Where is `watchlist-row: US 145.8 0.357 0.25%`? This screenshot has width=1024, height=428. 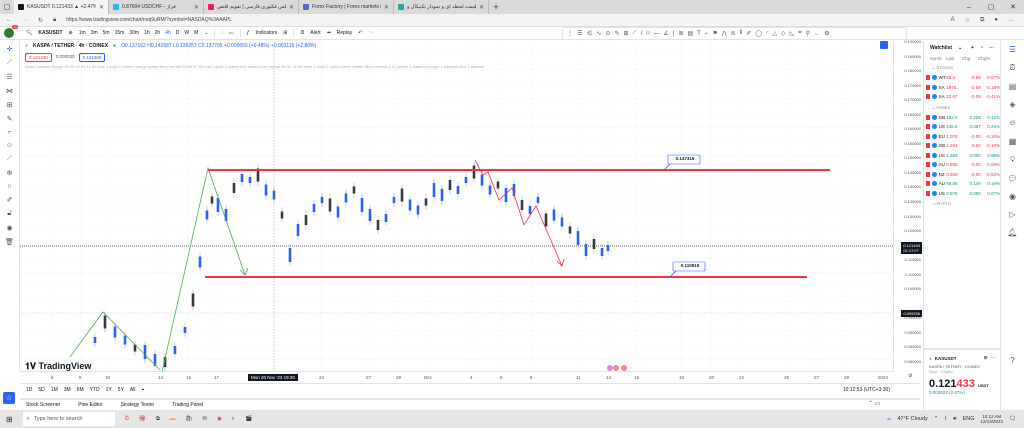
watchlist-row: US 145.8 0.357 0.25% is located at coordinates (962, 127).